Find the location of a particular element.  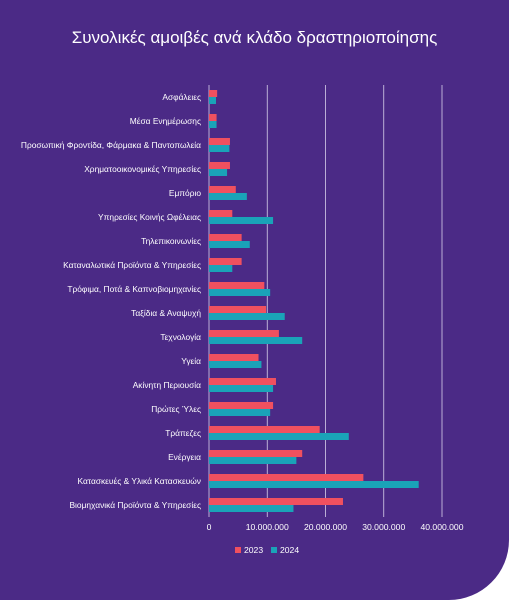

legend-swatch-2024 is located at coordinates (274, 550).